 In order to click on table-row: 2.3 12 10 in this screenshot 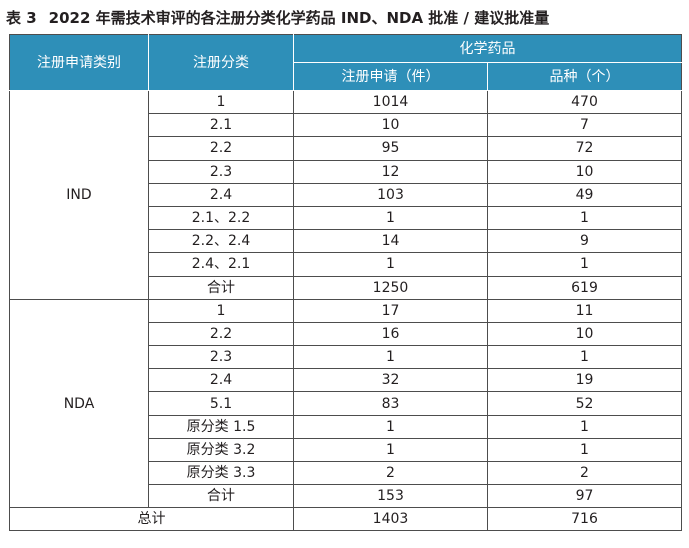, I will do `click(346, 171)`.